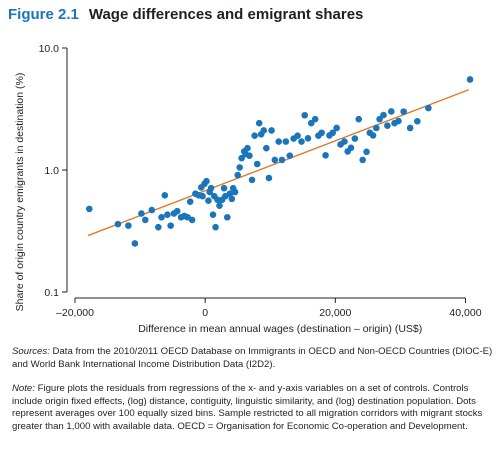 The width and height of the screenshot is (501, 453). I want to click on figure-number: Figure 2.1, so click(43, 14).